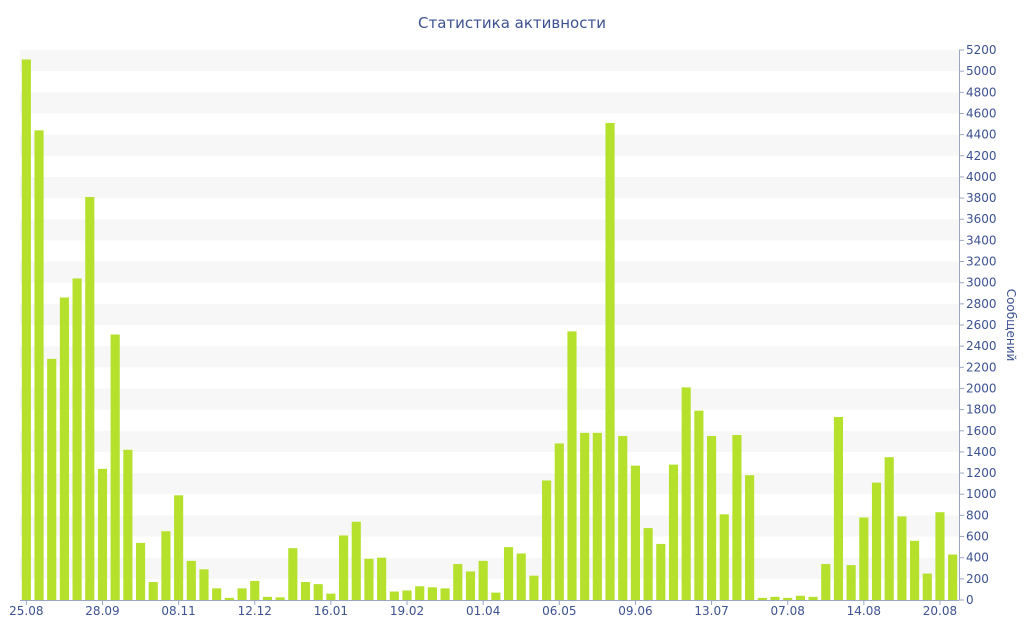  I want to click on y-tick-label: 1200, so click(981, 473).